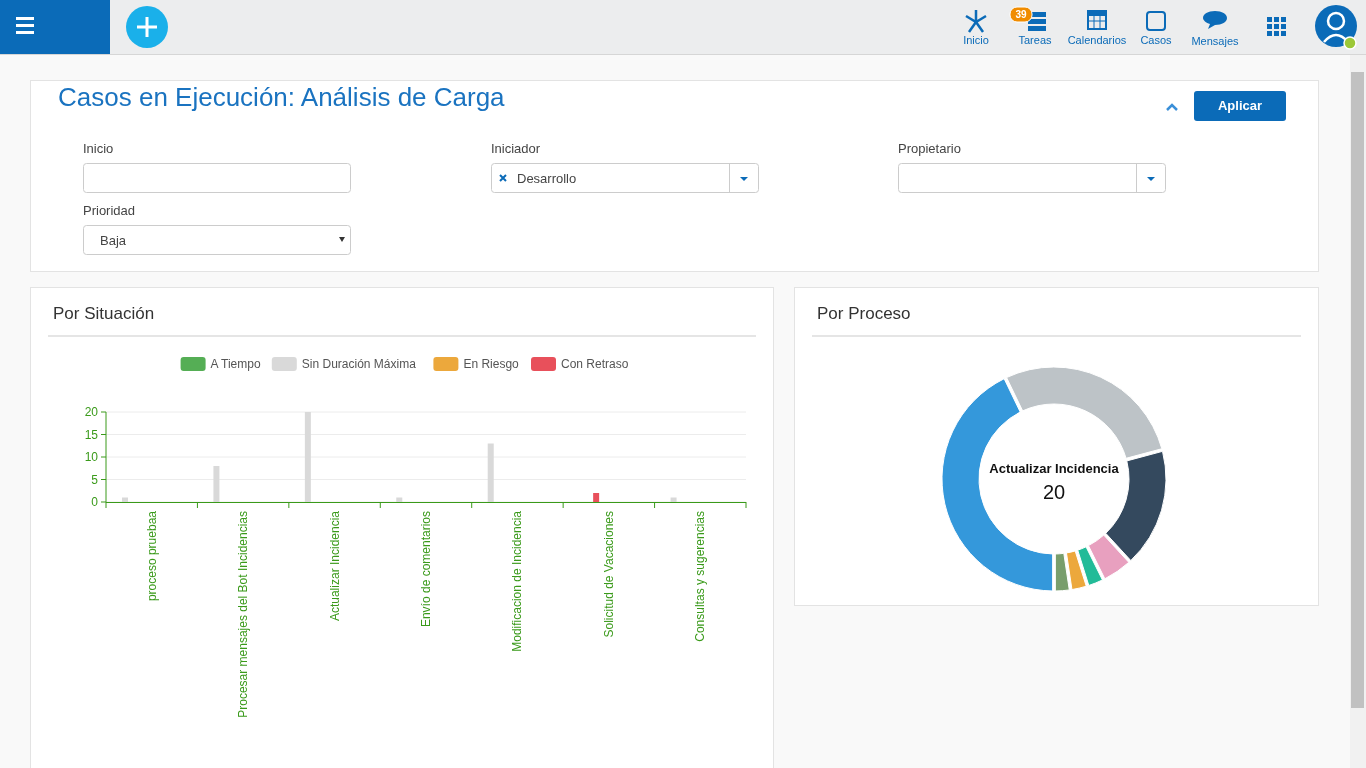 The height and width of the screenshot is (768, 1366). I want to click on y-tick-label: 5, so click(95, 479).